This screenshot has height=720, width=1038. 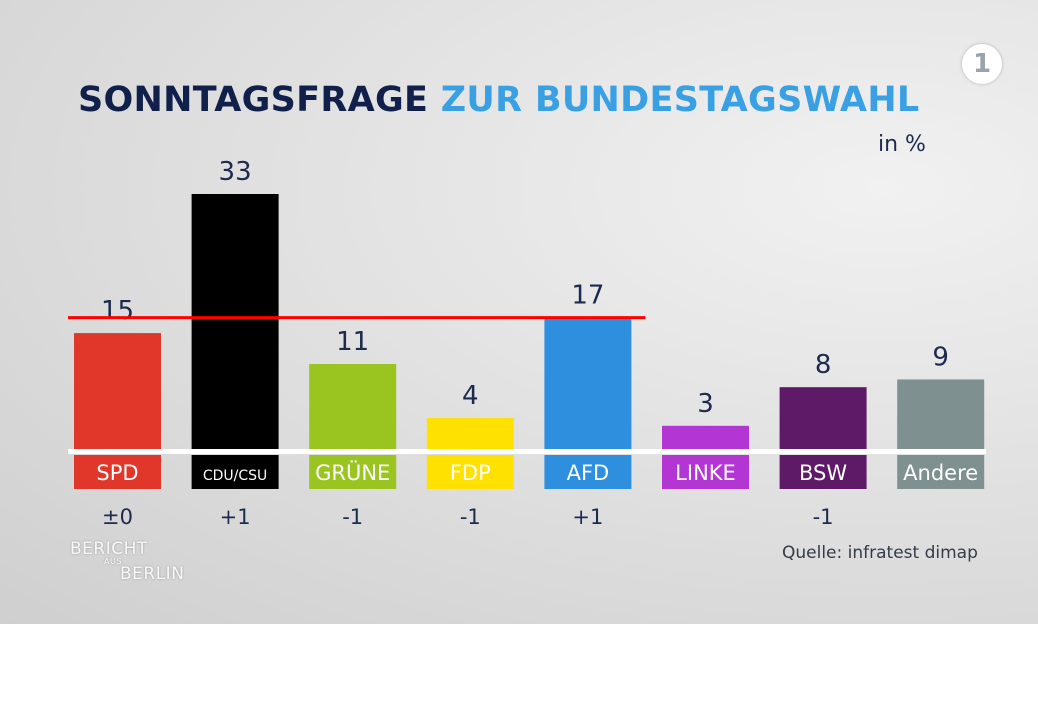 I want to click on category-label-gr-ne: GRÜNE, so click(x=352, y=472).